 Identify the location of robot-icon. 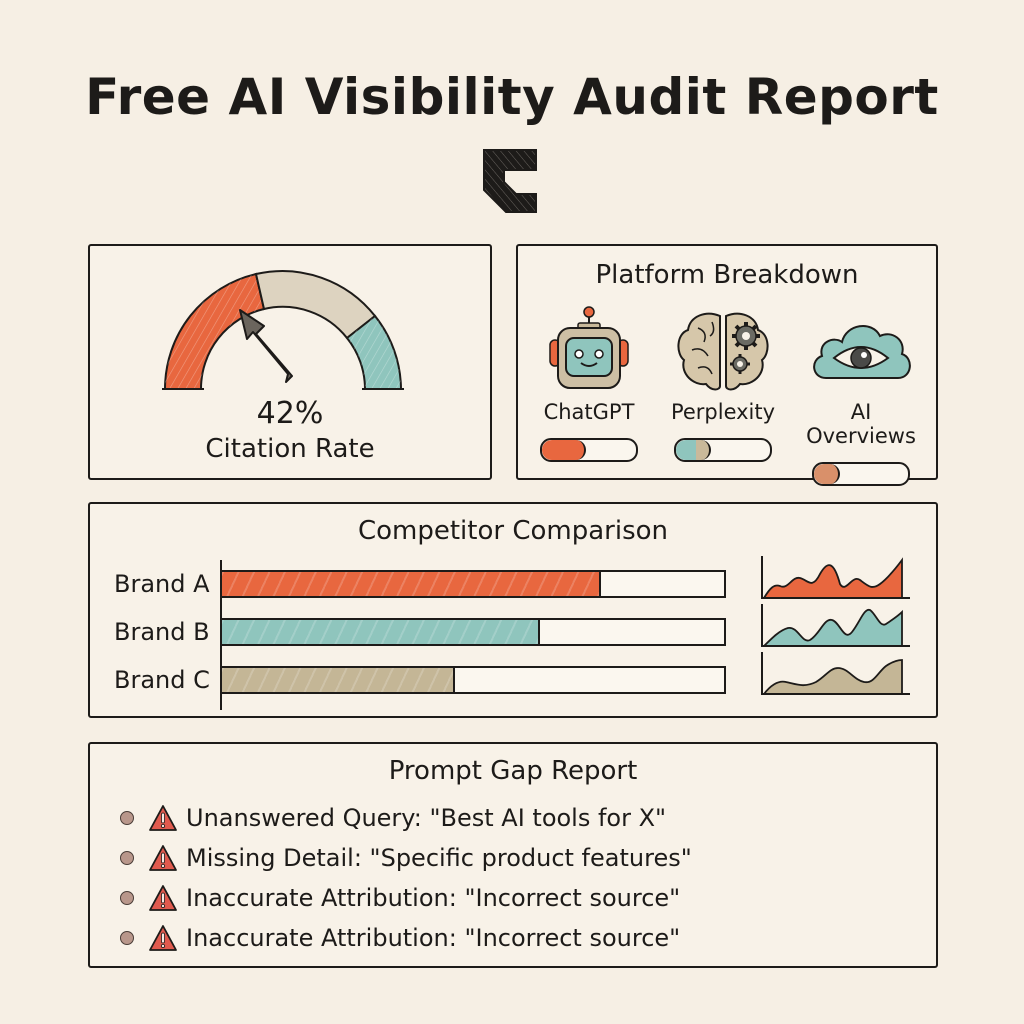
(589, 347).